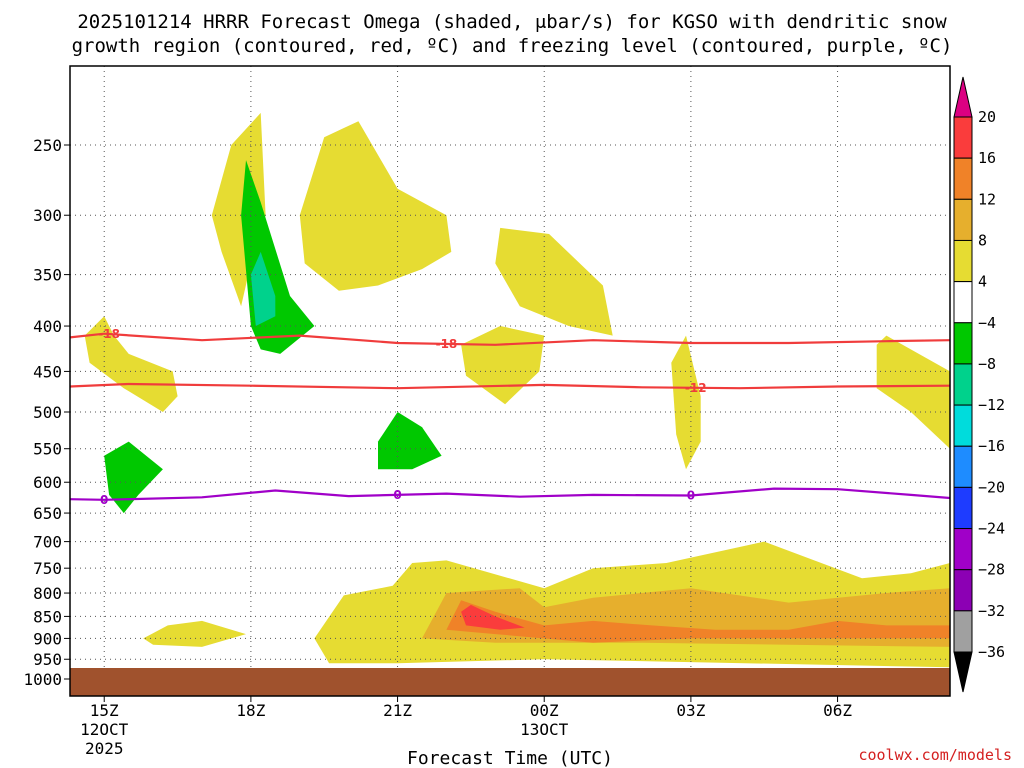 This screenshot has width=1024, height=768. I want to click on ytick-label-900: 900, so click(47, 638).